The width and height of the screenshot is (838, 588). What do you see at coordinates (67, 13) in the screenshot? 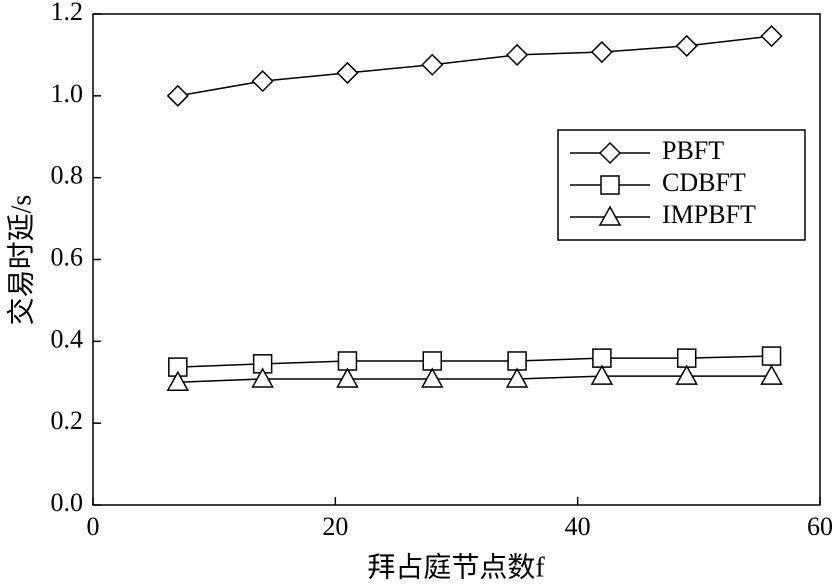
I see `y-tick-label: 1.2` at bounding box center [67, 13].